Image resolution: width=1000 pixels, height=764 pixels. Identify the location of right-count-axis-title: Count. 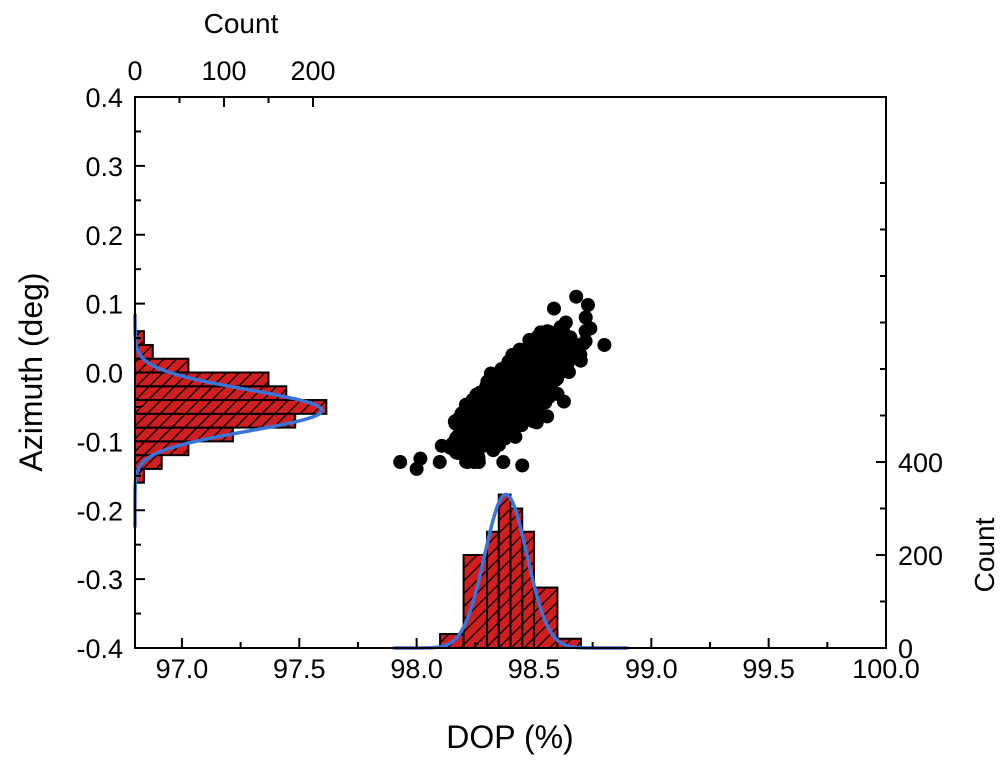
(984, 554).